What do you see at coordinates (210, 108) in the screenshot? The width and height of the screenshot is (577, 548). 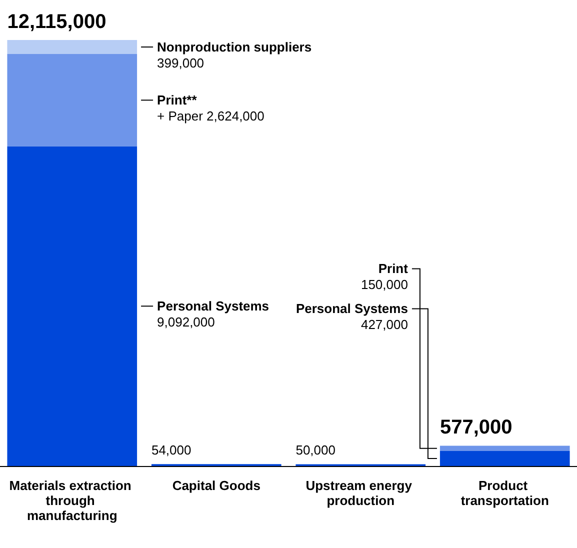 I see `data-label: Print** + Paper 2,624,000` at bounding box center [210, 108].